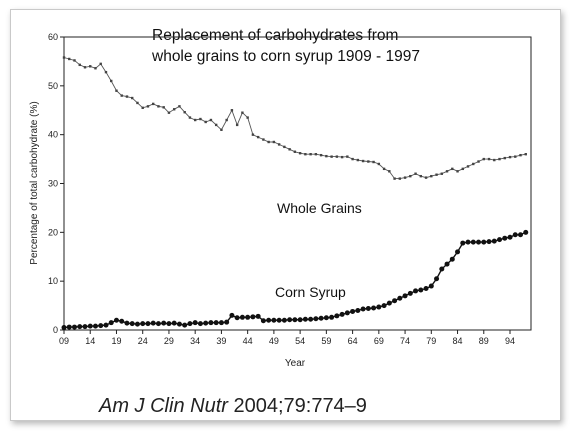  I want to click on x-axis-label: Year, so click(295, 363).